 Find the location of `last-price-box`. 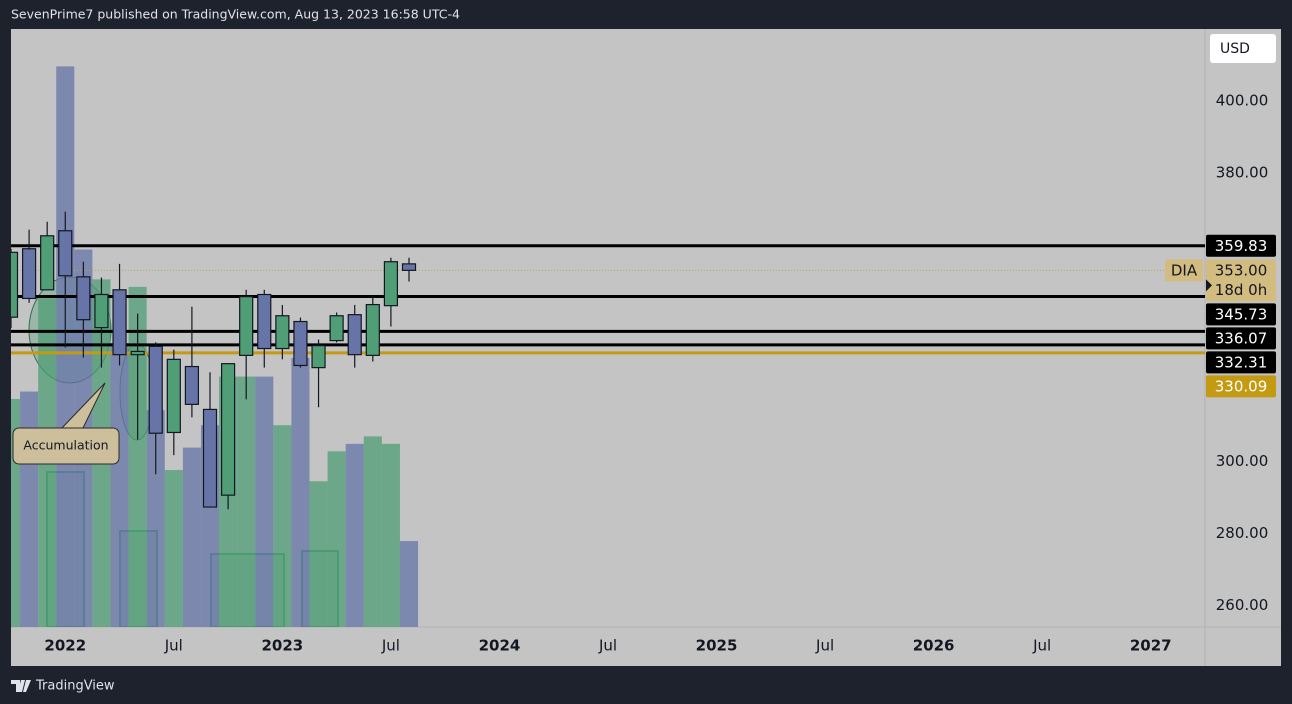

last-price-box is located at coordinates (1241, 280).